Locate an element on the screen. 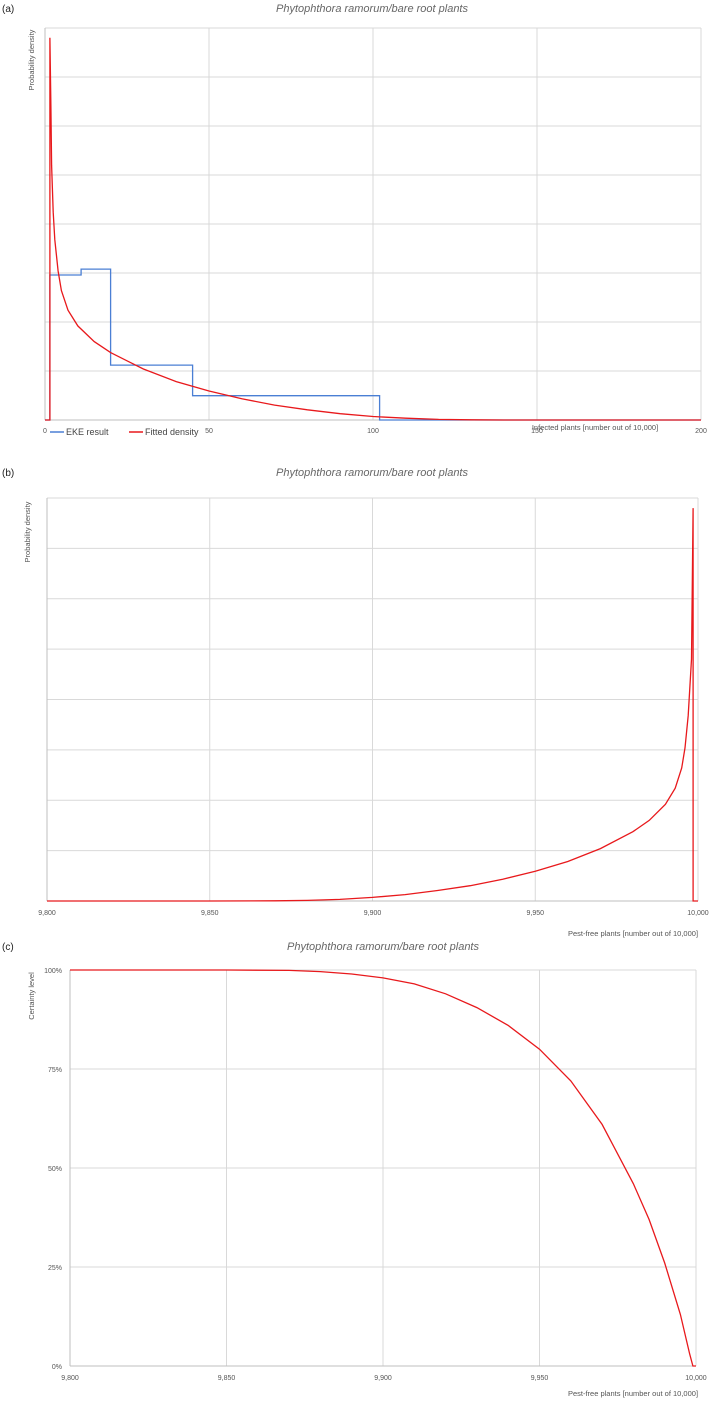  panel-label-b: (b) is located at coordinates (8, 473).